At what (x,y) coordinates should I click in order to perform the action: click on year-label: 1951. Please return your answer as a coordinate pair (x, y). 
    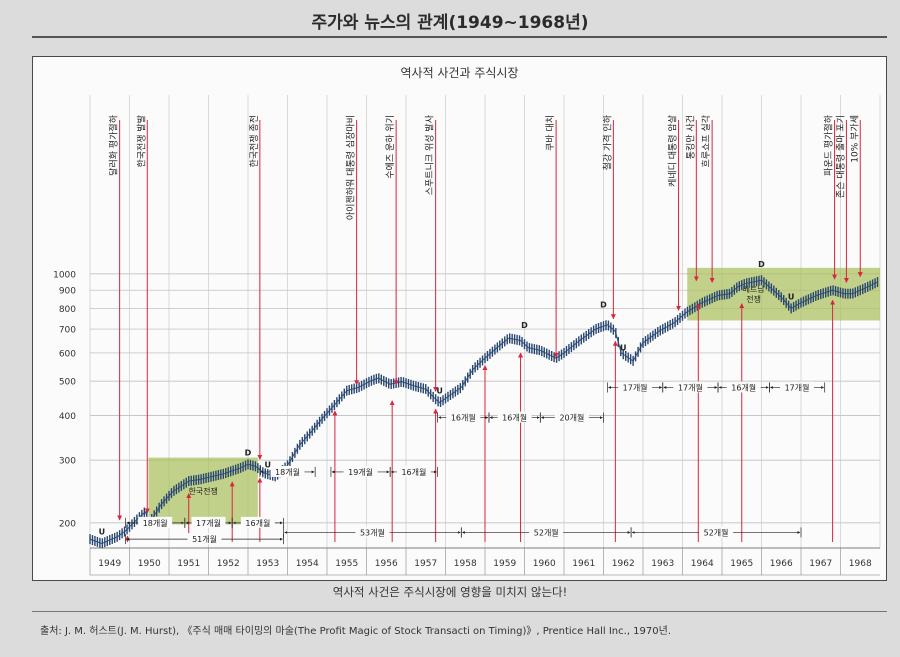
    Looking at the image, I should click on (188, 564).